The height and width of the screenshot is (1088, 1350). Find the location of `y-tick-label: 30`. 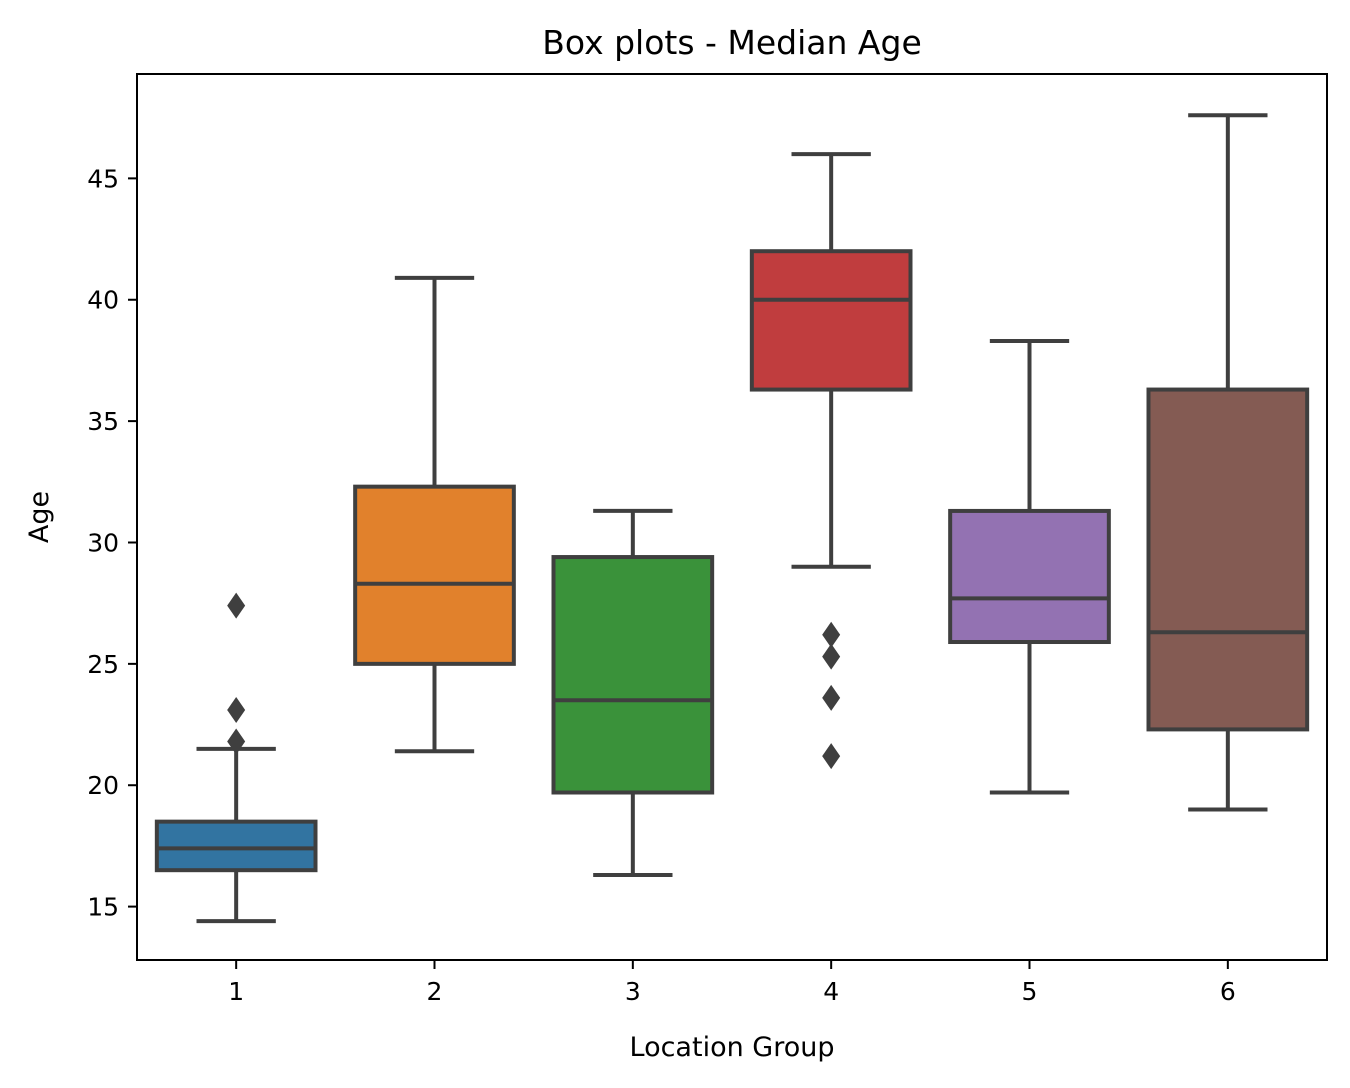

y-tick-label: 30 is located at coordinates (103, 542).